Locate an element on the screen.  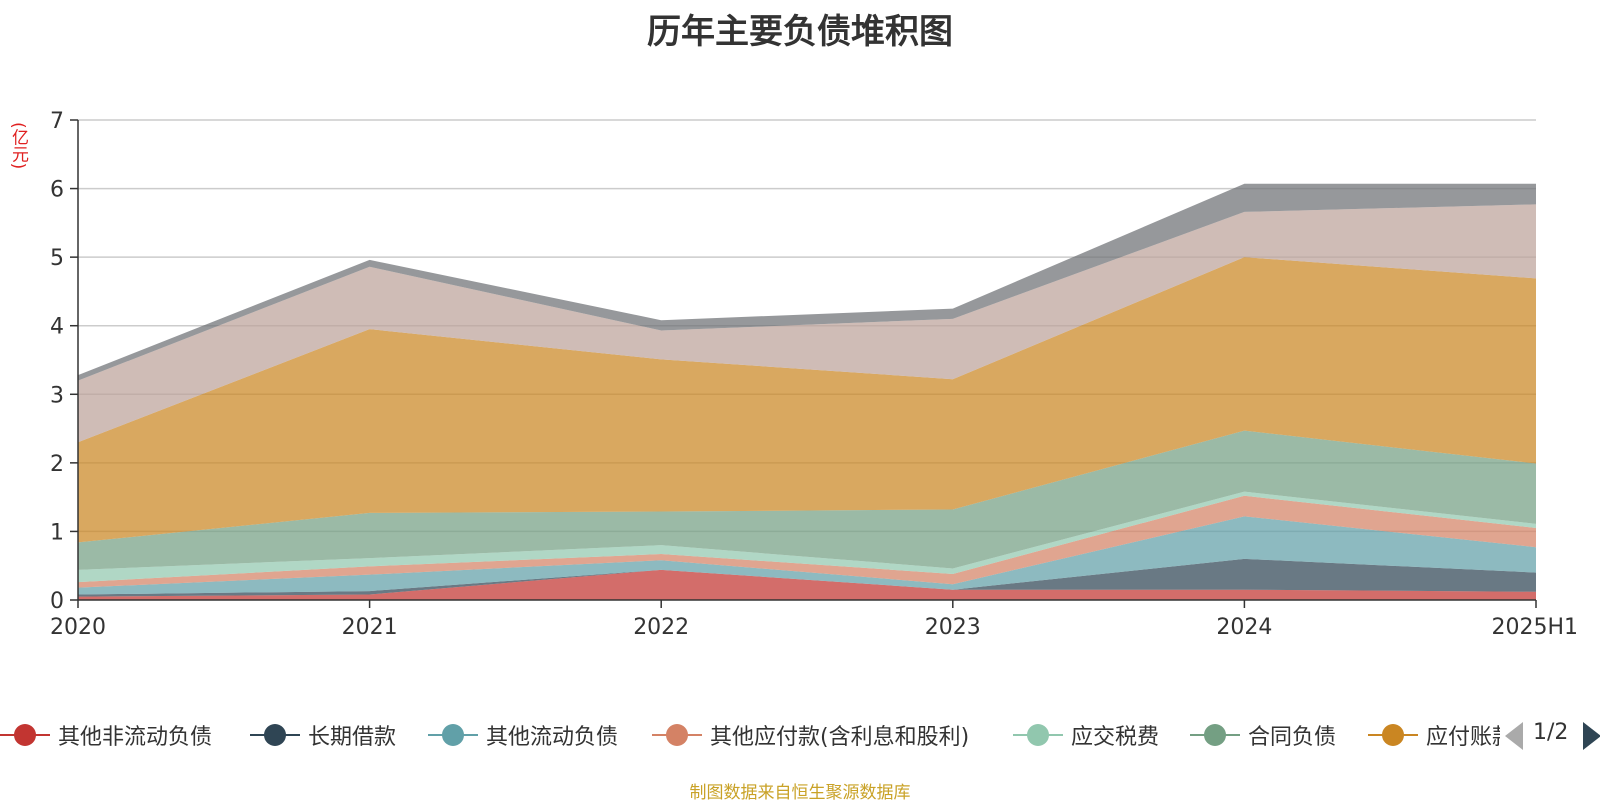
legend-item: 其他流动负债 is located at coordinates (523, 735).